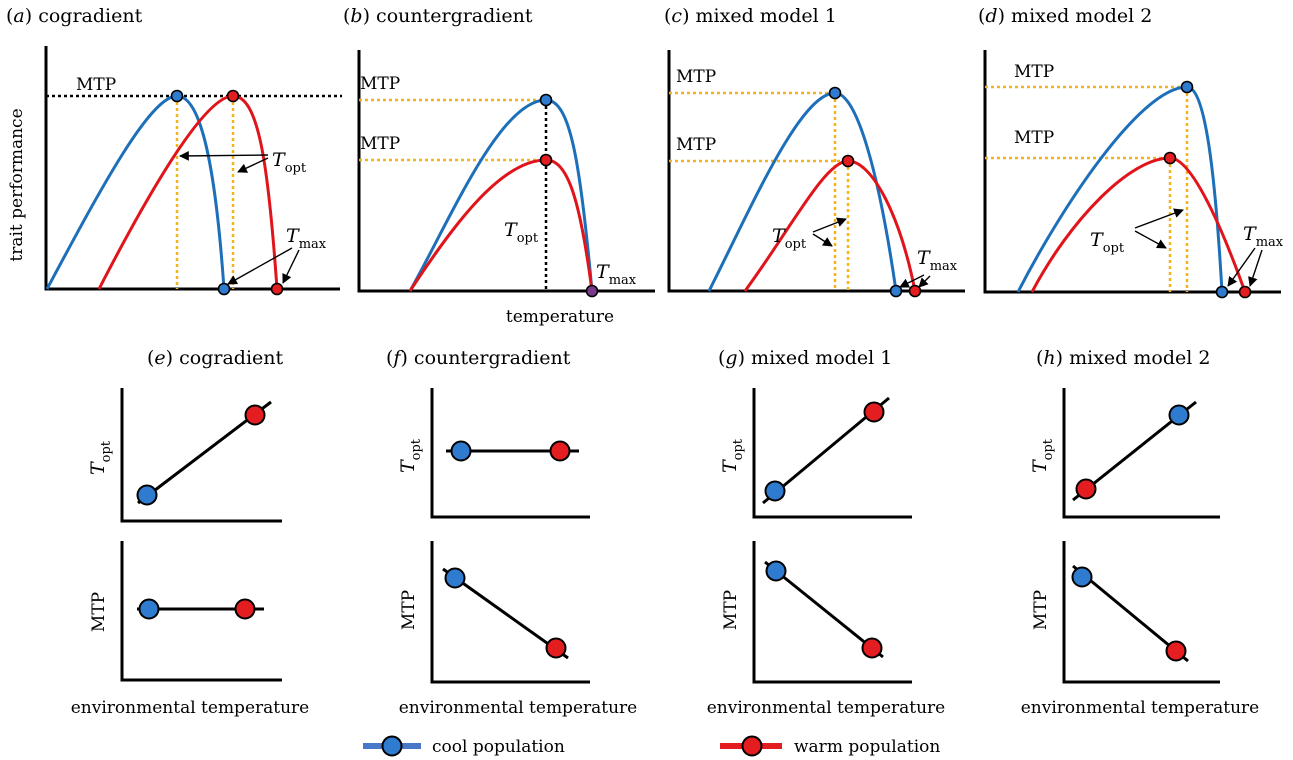 This screenshot has width=1293, height=760. What do you see at coordinates (1141, 612) in the screenshot?
I see `panel-h-mtp-axes` at bounding box center [1141, 612].